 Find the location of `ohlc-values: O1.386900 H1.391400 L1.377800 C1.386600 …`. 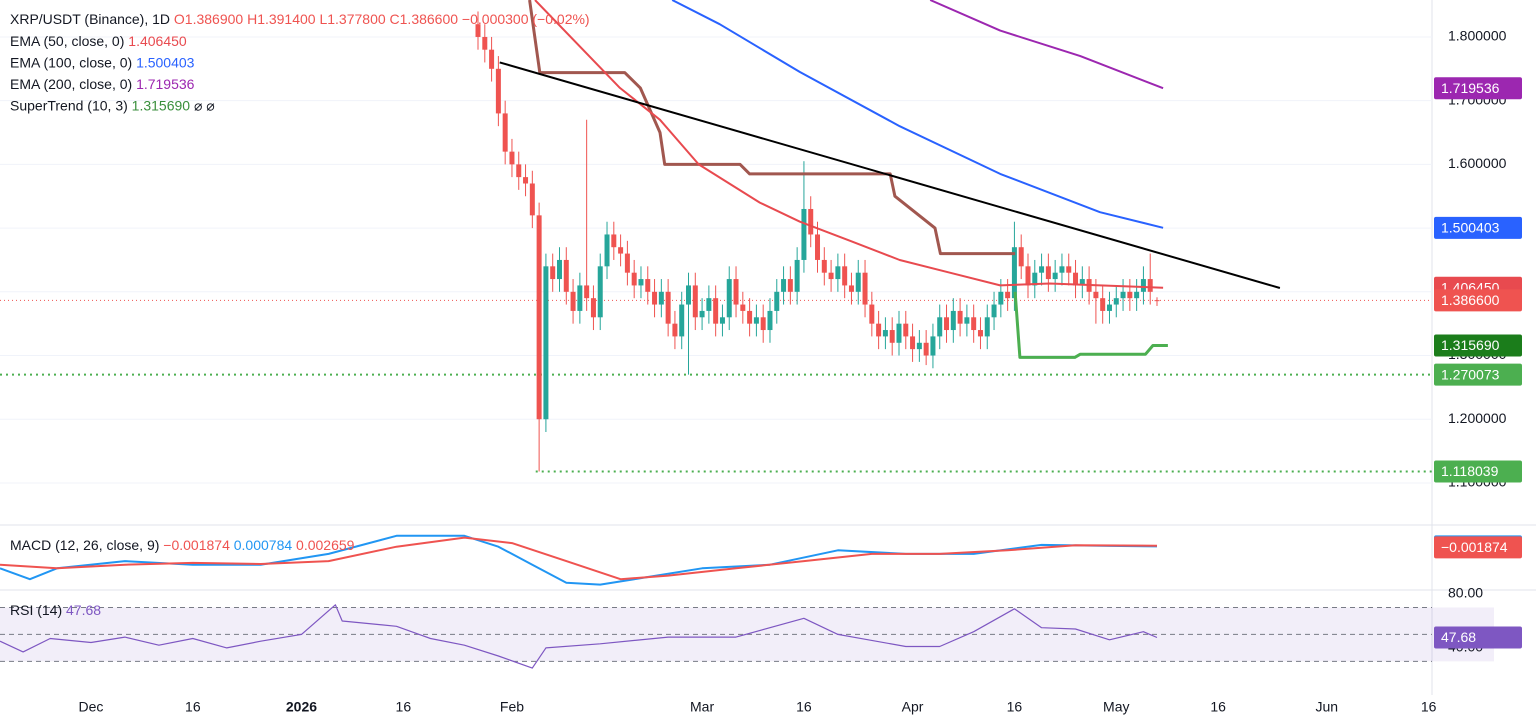

ohlc-values: O1.386900 H1.391400 L1.377800 C1.386600 … is located at coordinates (382, 19).